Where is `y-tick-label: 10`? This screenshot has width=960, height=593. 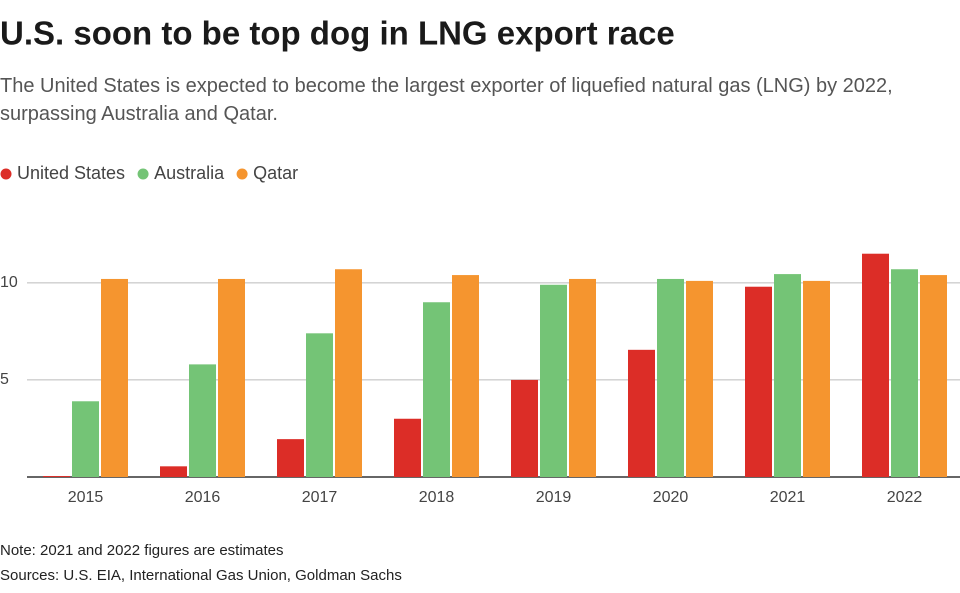
y-tick-label: 10 is located at coordinates (9, 282).